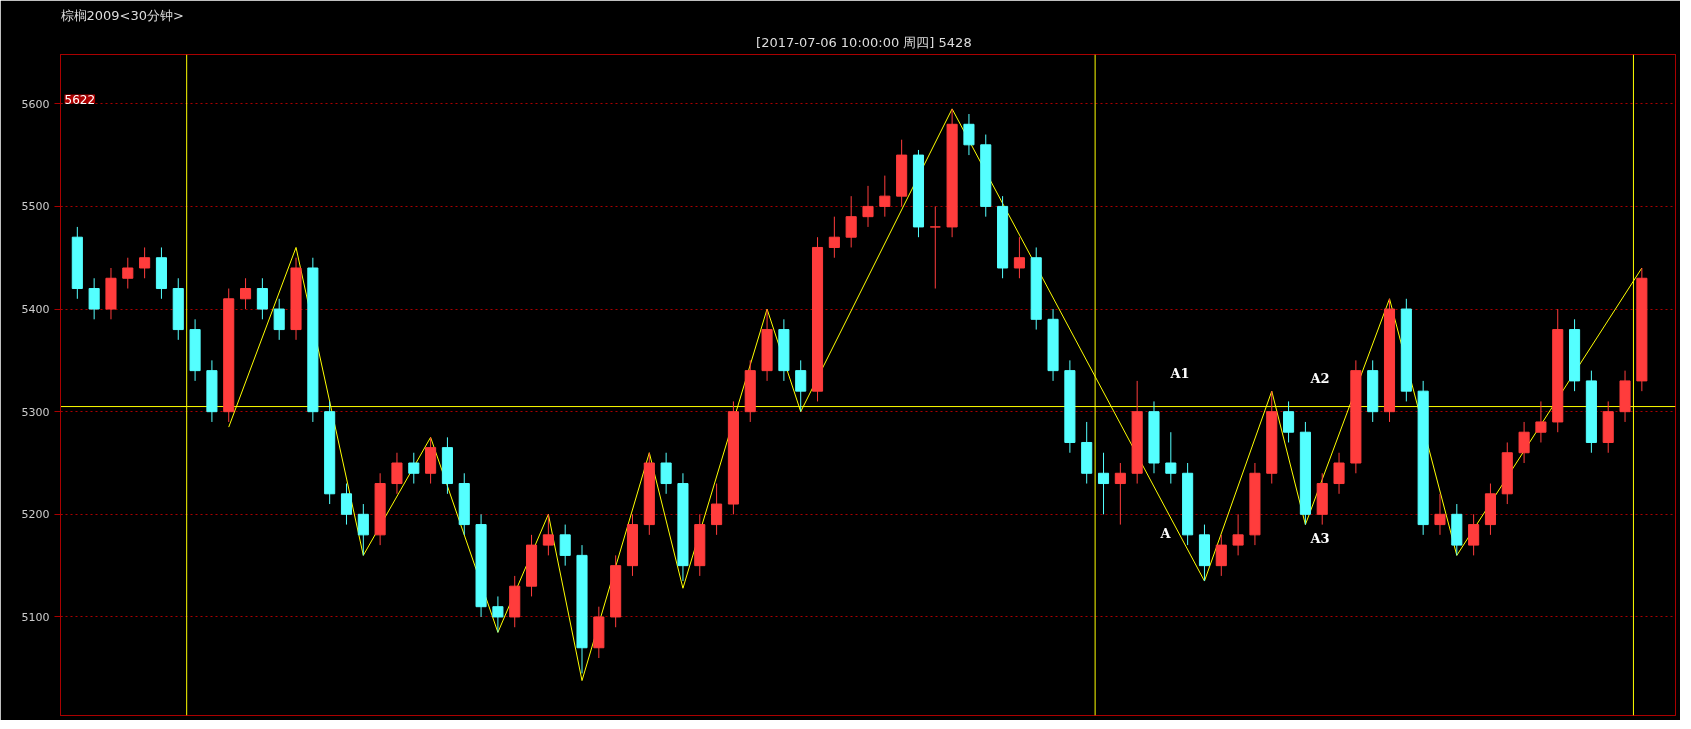 The height and width of the screenshot is (729, 1691). Describe the element at coordinates (35, 515) in the screenshot. I see `y-tick-label: 5200` at that location.